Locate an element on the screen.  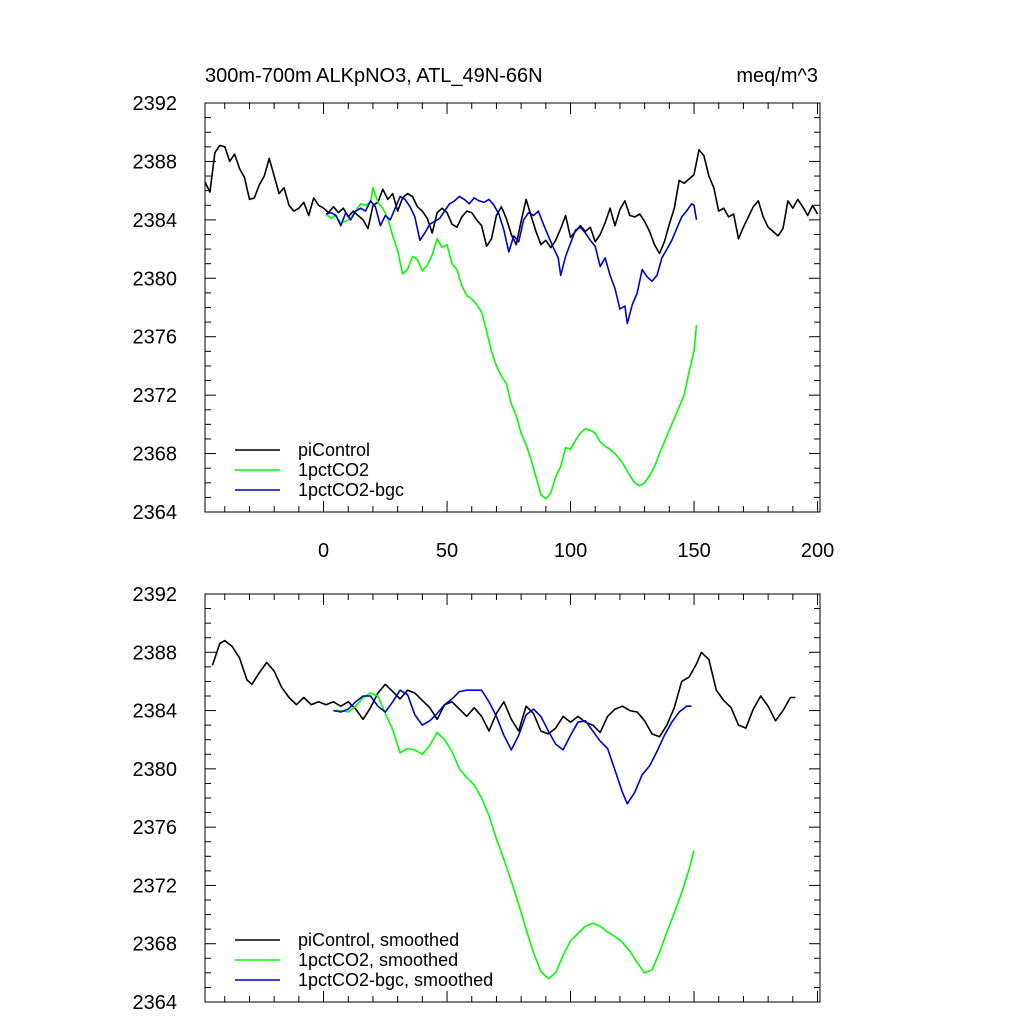
units-label: meq/m^3 is located at coordinates (777, 76).